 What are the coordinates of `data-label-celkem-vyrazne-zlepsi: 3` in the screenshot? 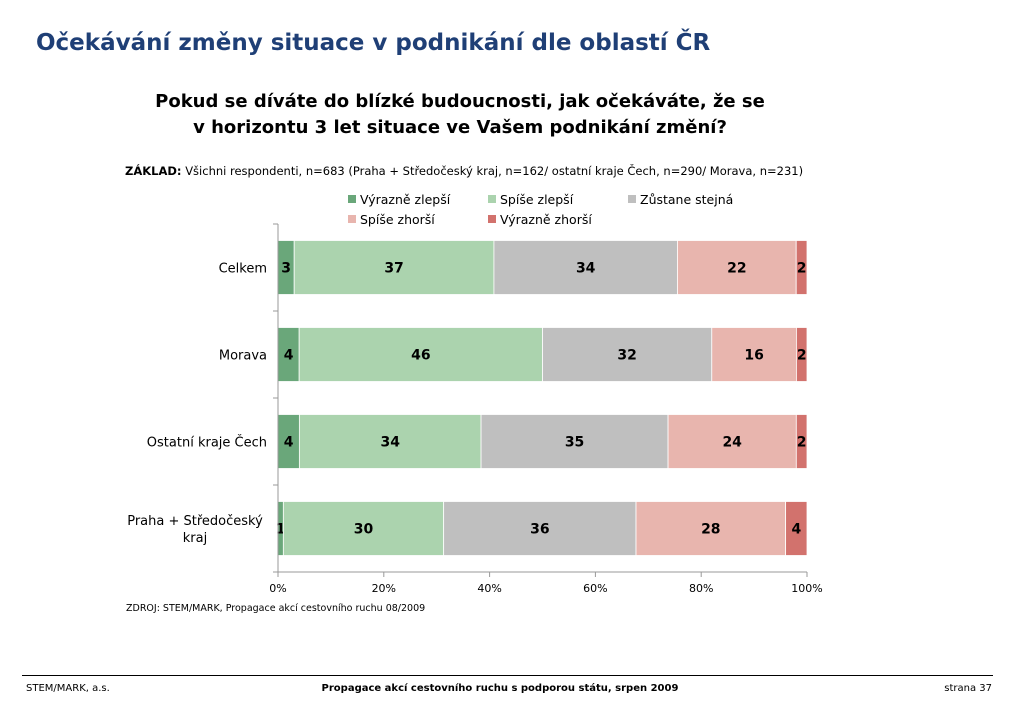 It's located at (286, 269).